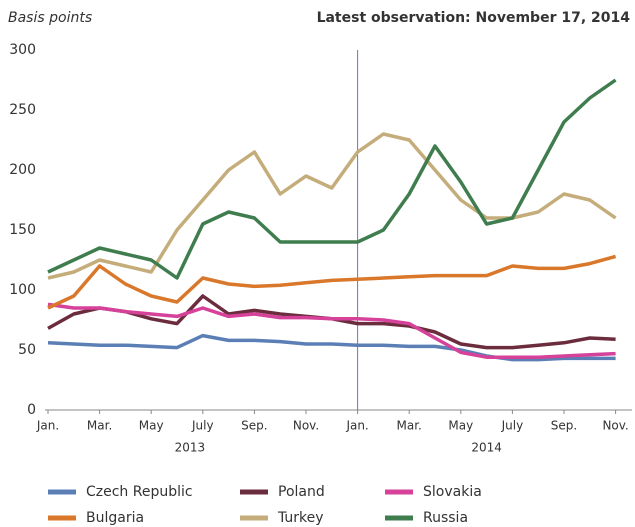 This screenshot has height=527, width=635. Describe the element at coordinates (445, 518) in the screenshot. I see `legend-label: Russia` at that location.